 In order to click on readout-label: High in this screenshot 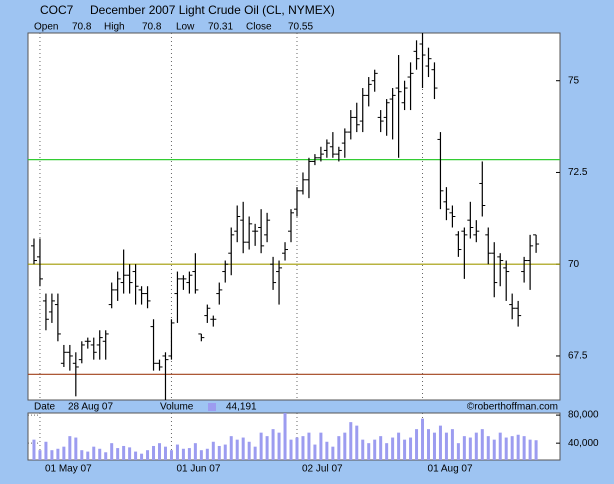, I will do `click(114, 27)`.